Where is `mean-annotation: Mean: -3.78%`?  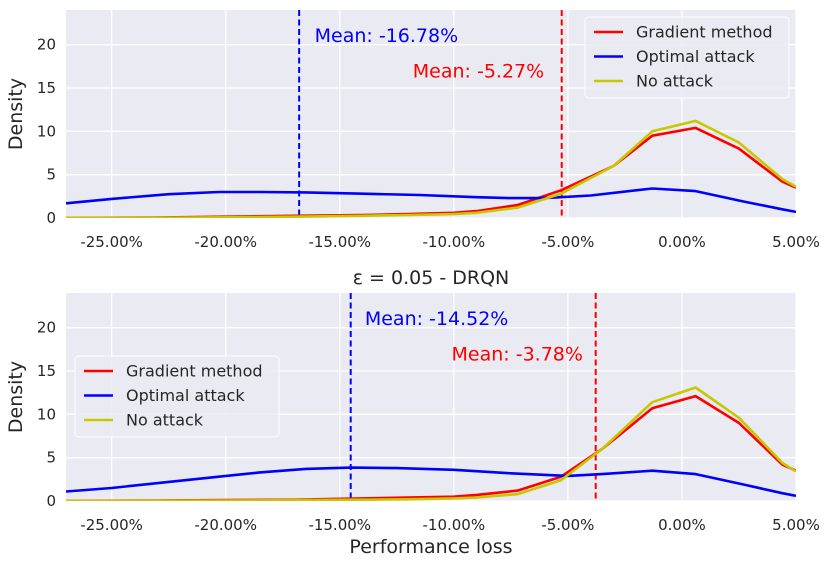 mean-annotation: Mean: -3.78% is located at coordinates (517, 355).